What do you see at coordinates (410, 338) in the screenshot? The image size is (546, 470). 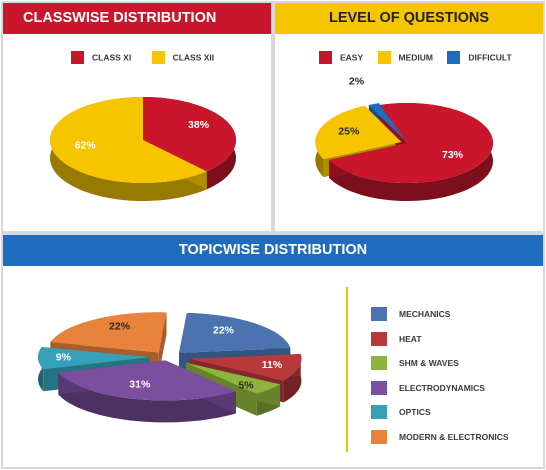 I see `legend-label: HEAT` at bounding box center [410, 338].